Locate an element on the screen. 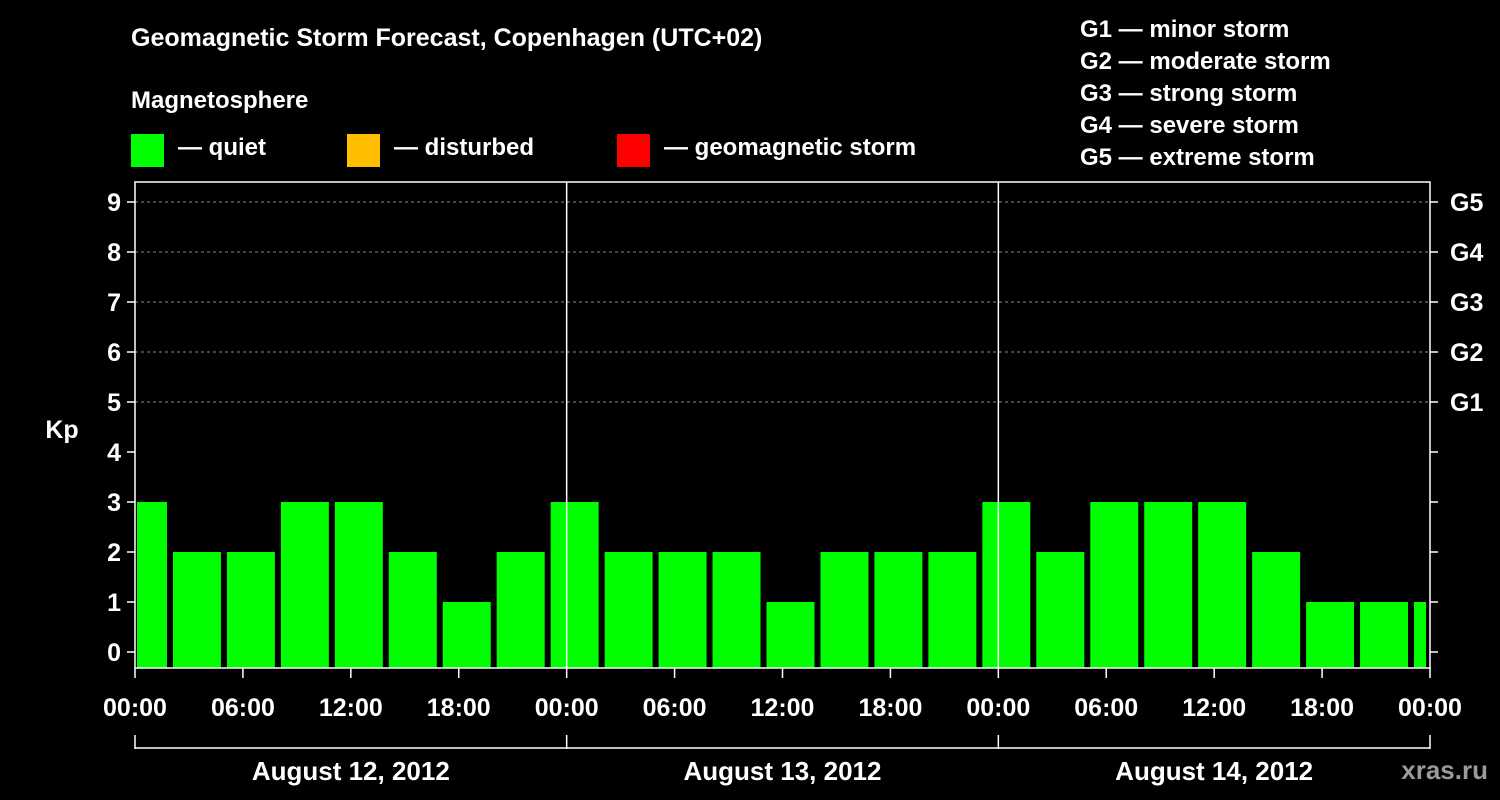 This screenshot has width=1500, height=800. day-label: August 14, 2012 is located at coordinates (1214, 771).